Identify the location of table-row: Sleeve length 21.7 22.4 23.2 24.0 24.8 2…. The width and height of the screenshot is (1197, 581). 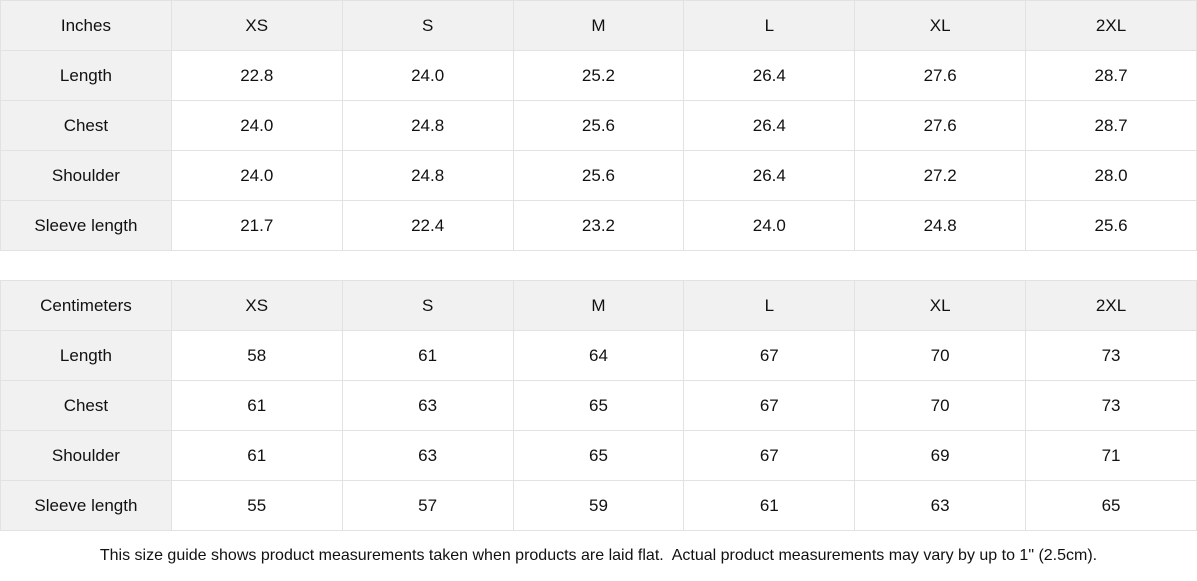
(598, 225).